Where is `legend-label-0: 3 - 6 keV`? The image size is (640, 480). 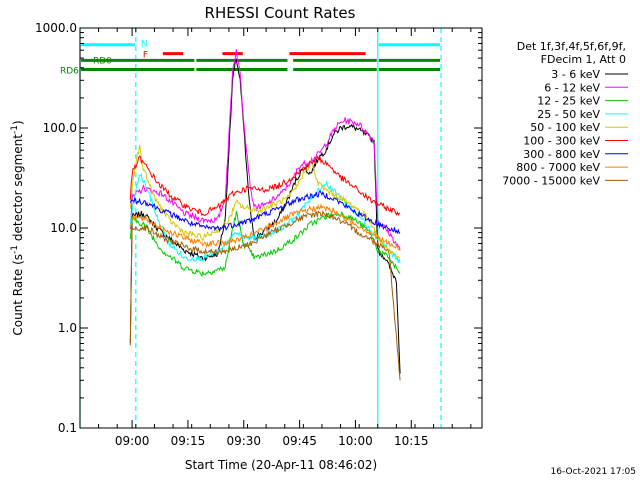
legend-label-0: 3 - 6 keV is located at coordinates (575, 74).